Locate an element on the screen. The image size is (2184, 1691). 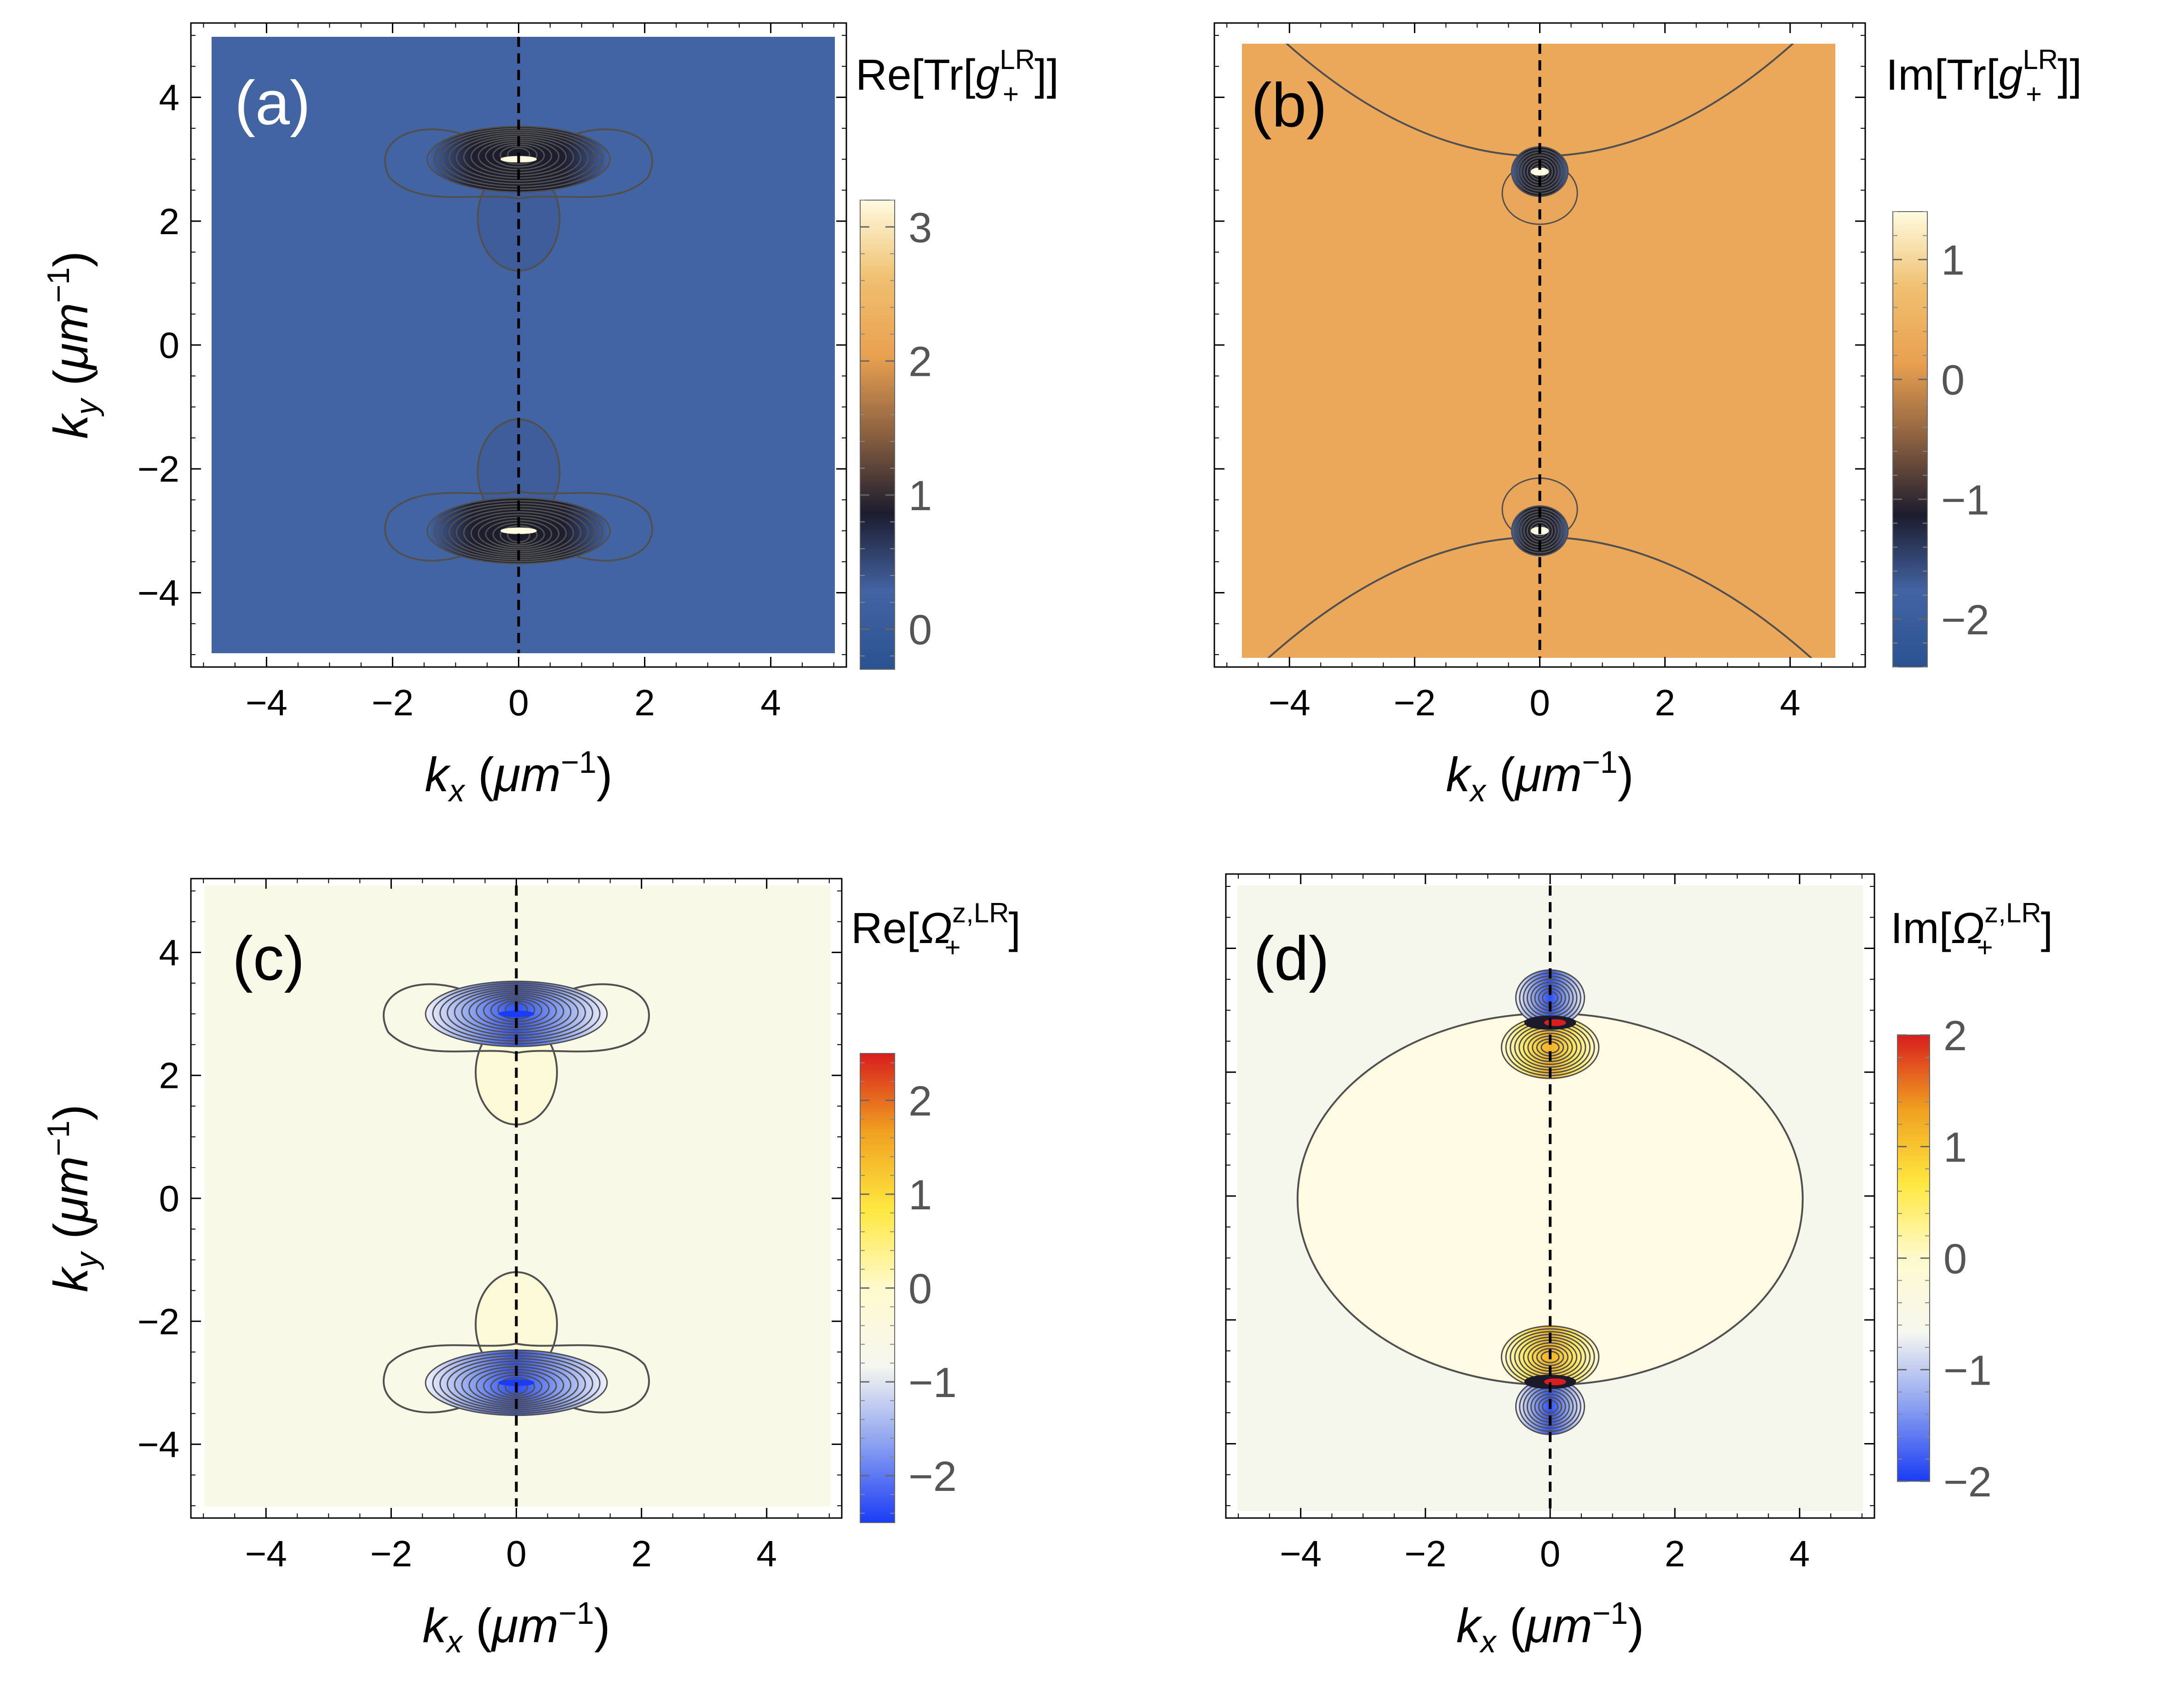
panel-label: (c) is located at coordinates (268, 958).